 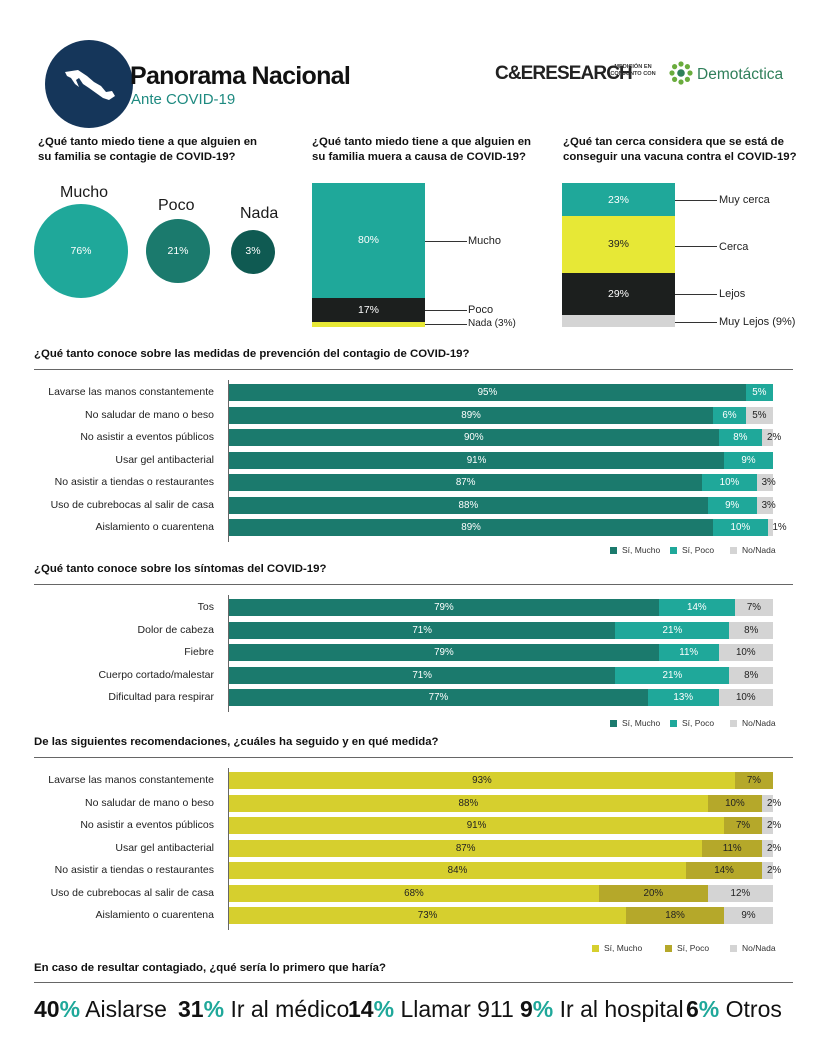 What do you see at coordinates (134, 870) in the screenshot?
I see `q6-row-label: No asistir a tiendas o restaurantes` at bounding box center [134, 870].